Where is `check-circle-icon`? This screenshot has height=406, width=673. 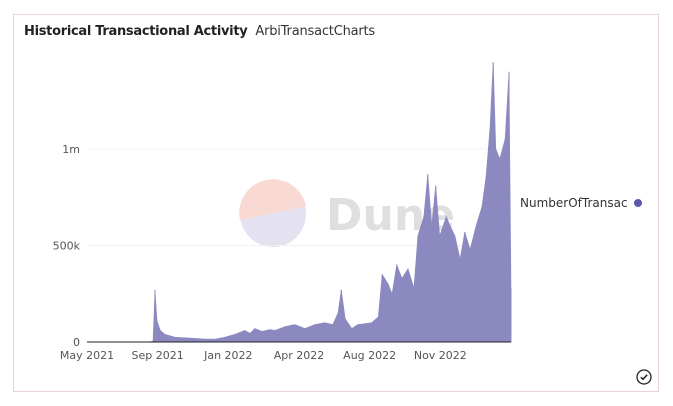
check-circle-icon is located at coordinates (644, 377).